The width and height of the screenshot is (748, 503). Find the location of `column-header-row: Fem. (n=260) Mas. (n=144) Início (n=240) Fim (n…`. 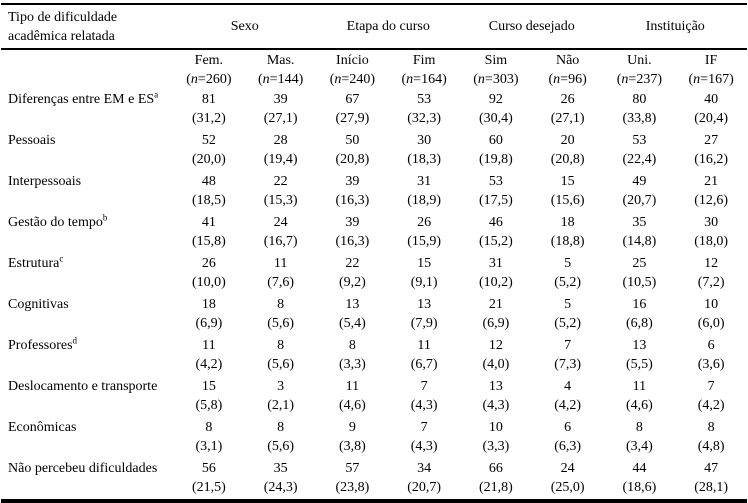

column-header-row: Fem. (n=260) Mas. (n=144) Início (n=240) Fim (n… is located at coordinates (374, 69).